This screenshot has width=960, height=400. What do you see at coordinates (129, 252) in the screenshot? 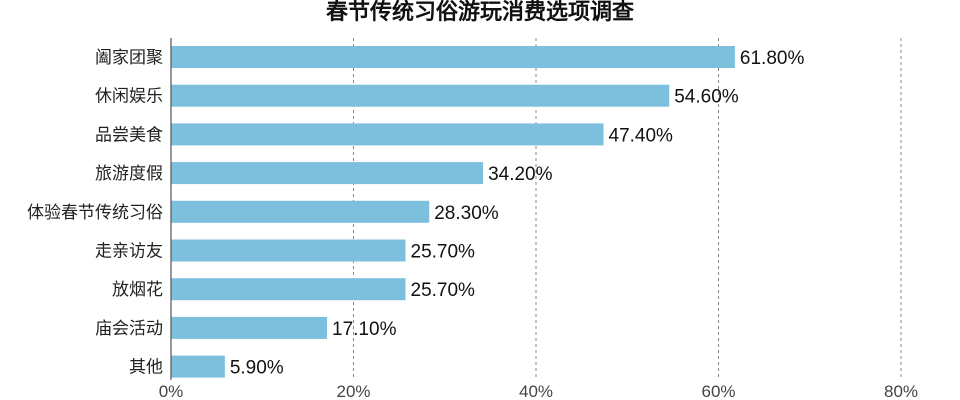
I see `category-label: 走亲访友` at bounding box center [129, 252].